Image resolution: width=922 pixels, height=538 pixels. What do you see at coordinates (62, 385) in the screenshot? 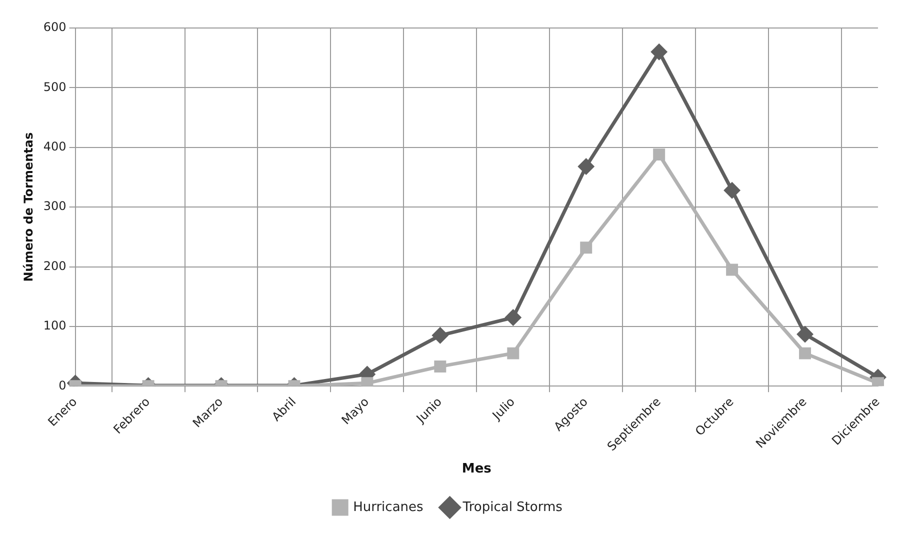
I see `y-tick-label: 0` at bounding box center [62, 385].